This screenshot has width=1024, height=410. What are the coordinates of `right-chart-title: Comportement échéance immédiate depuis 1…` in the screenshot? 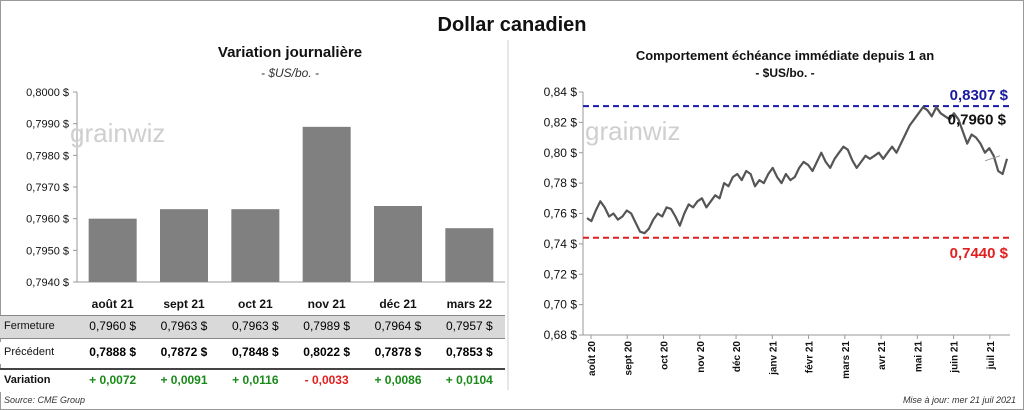 It's located at (785, 55).